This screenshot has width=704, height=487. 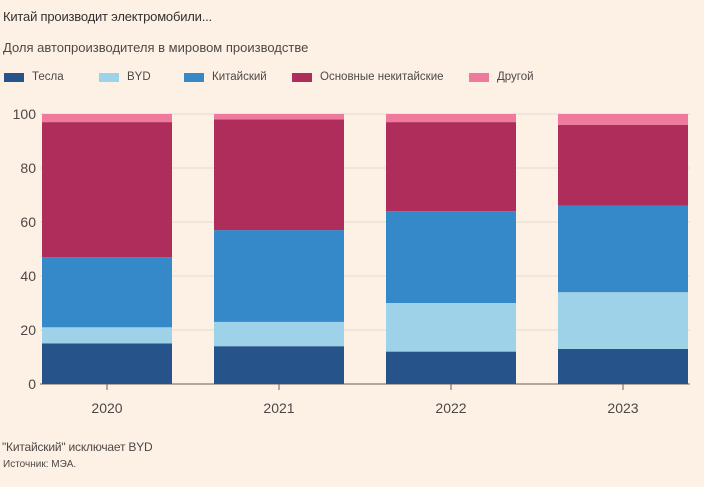 I want to click on legend-item: Китайский, so click(x=225, y=77).